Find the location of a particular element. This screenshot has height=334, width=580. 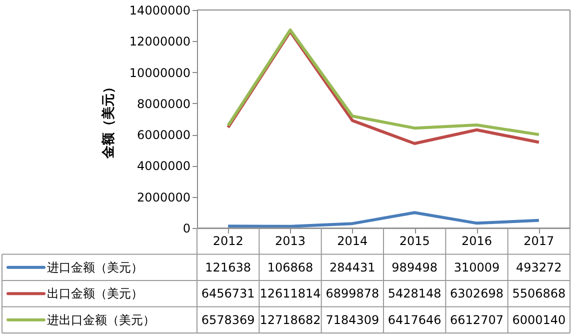

data-label: 5428148 is located at coordinates (415, 293).